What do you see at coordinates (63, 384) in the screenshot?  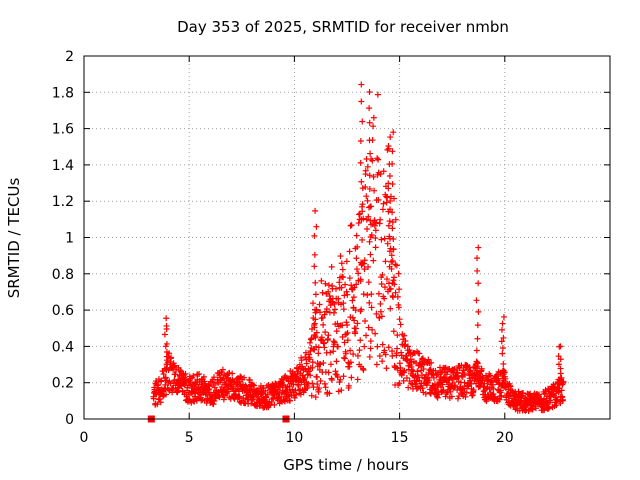 I see `y-tick-label: 0.2` at bounding box center [63, 384].